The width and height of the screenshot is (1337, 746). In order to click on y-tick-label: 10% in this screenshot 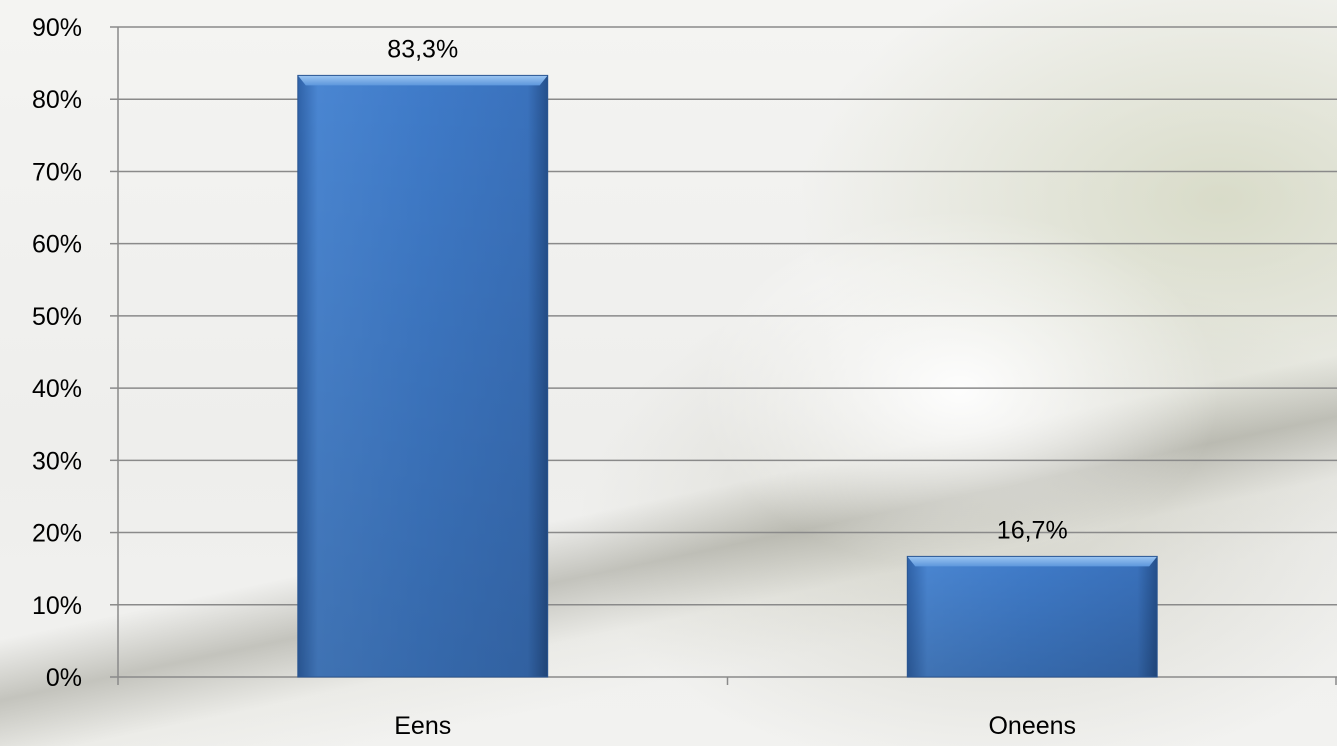, I will do `click(57, 606)`.